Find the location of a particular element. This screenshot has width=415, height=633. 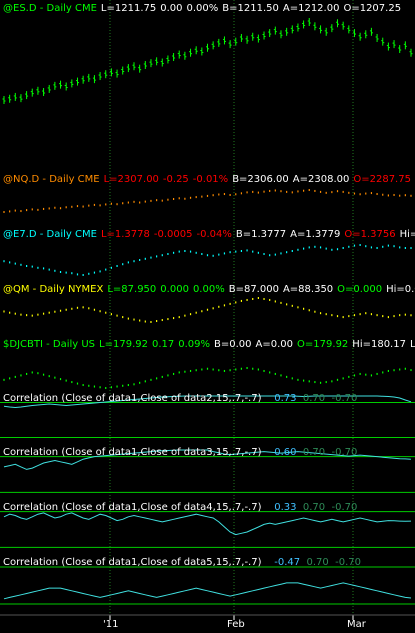

es-header-field: B=1211.50 is located at coordinates (250, 8).